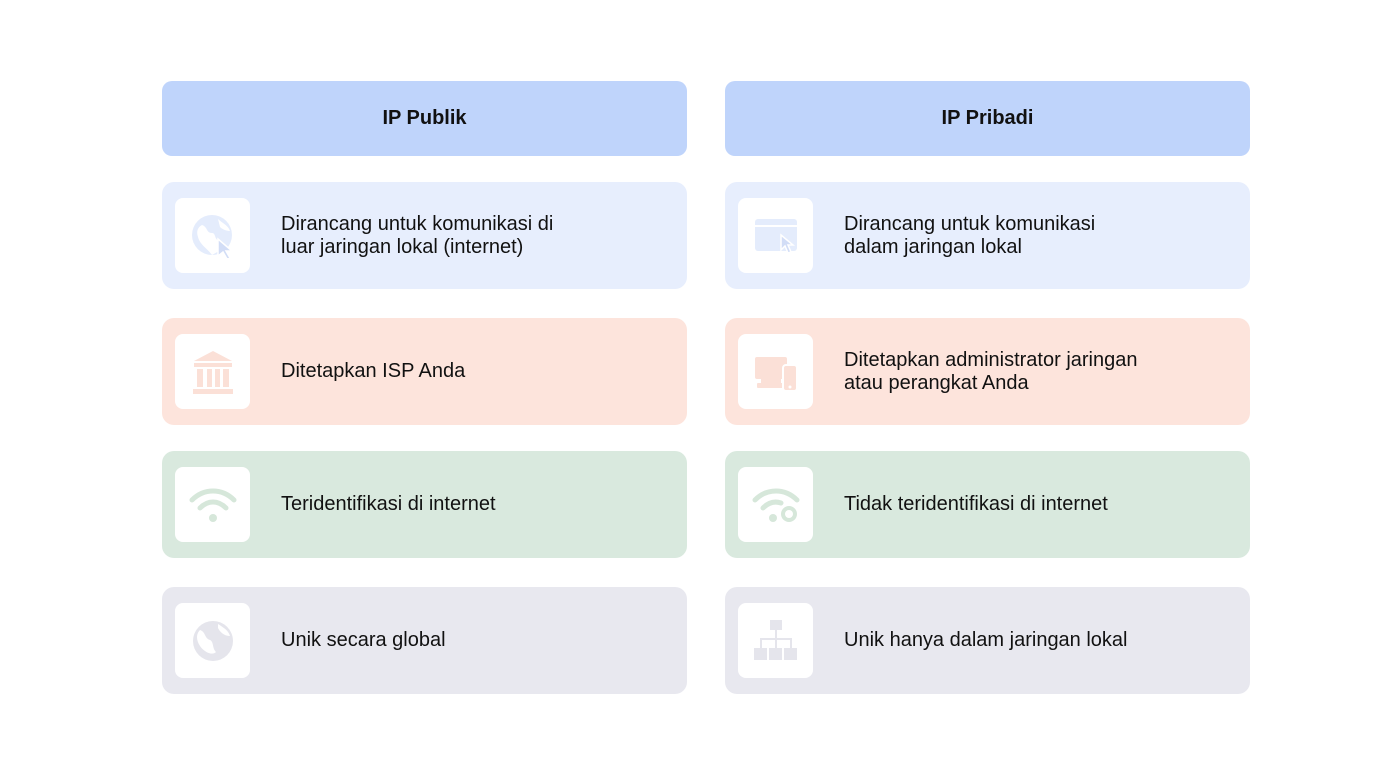 This screenshot has width=1394, height=778. Describe the element at coordinates (212, 640) in the screenshot. I see `globe-icon` at that location.